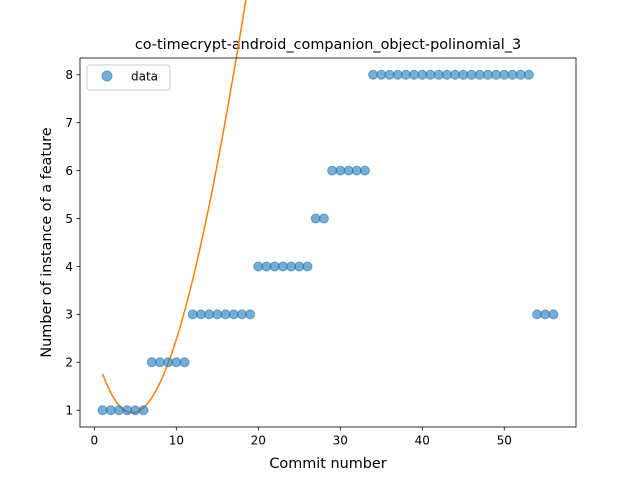 This screenshot has height=480, width=640. What do you see at coordinates (47, 242) in the screenshot?
I see `y-axis-label: Number of instance of a feature` at bounding box center [47, 242].